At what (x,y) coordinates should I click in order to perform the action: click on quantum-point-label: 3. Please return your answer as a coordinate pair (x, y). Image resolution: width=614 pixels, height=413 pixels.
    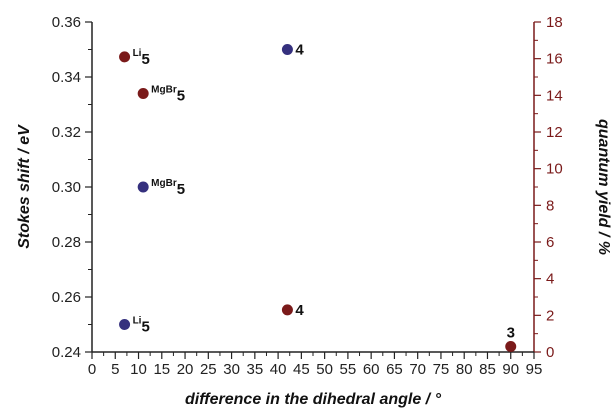
    Looking at the image, I should click on (511, 333).